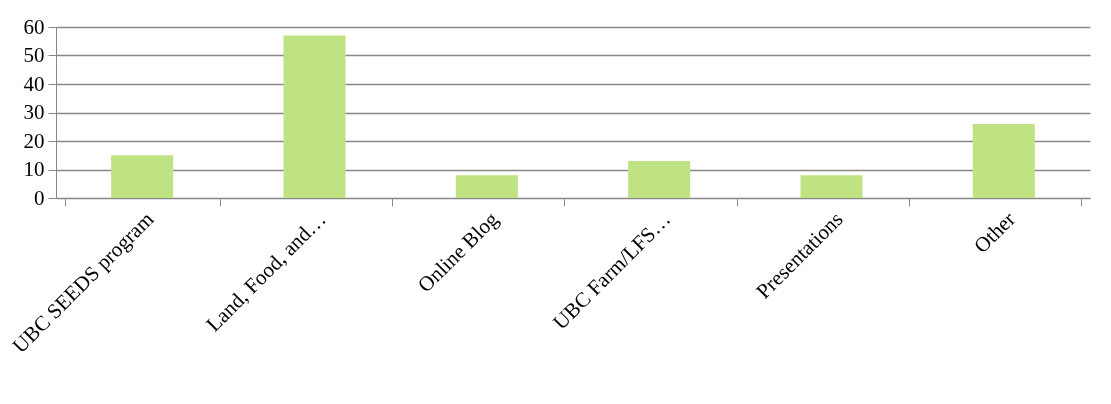 The image size is (1111, 404). I want to click on y-tick-label: 0, so click(39, 197).